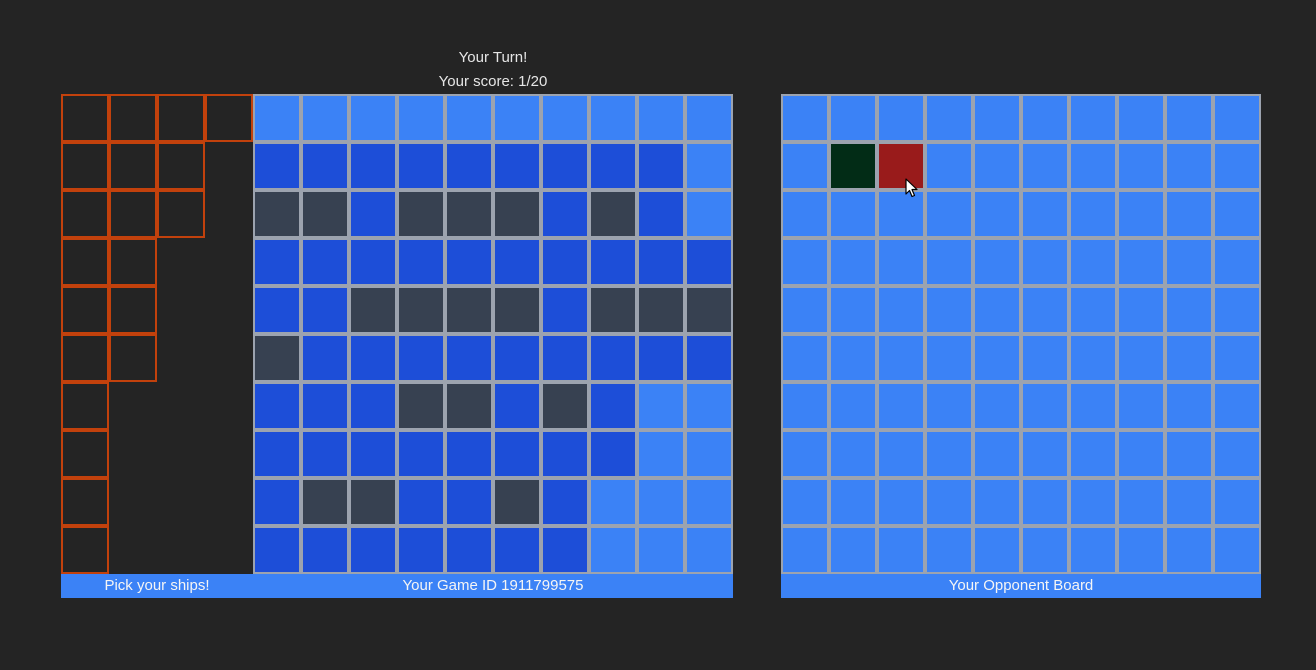 This screenshot has height=670, width=1316. What do you see at coordinates (901, 166) in the screenshot?
I see `opponent-hit-cell` at bounding box center [901, 166].